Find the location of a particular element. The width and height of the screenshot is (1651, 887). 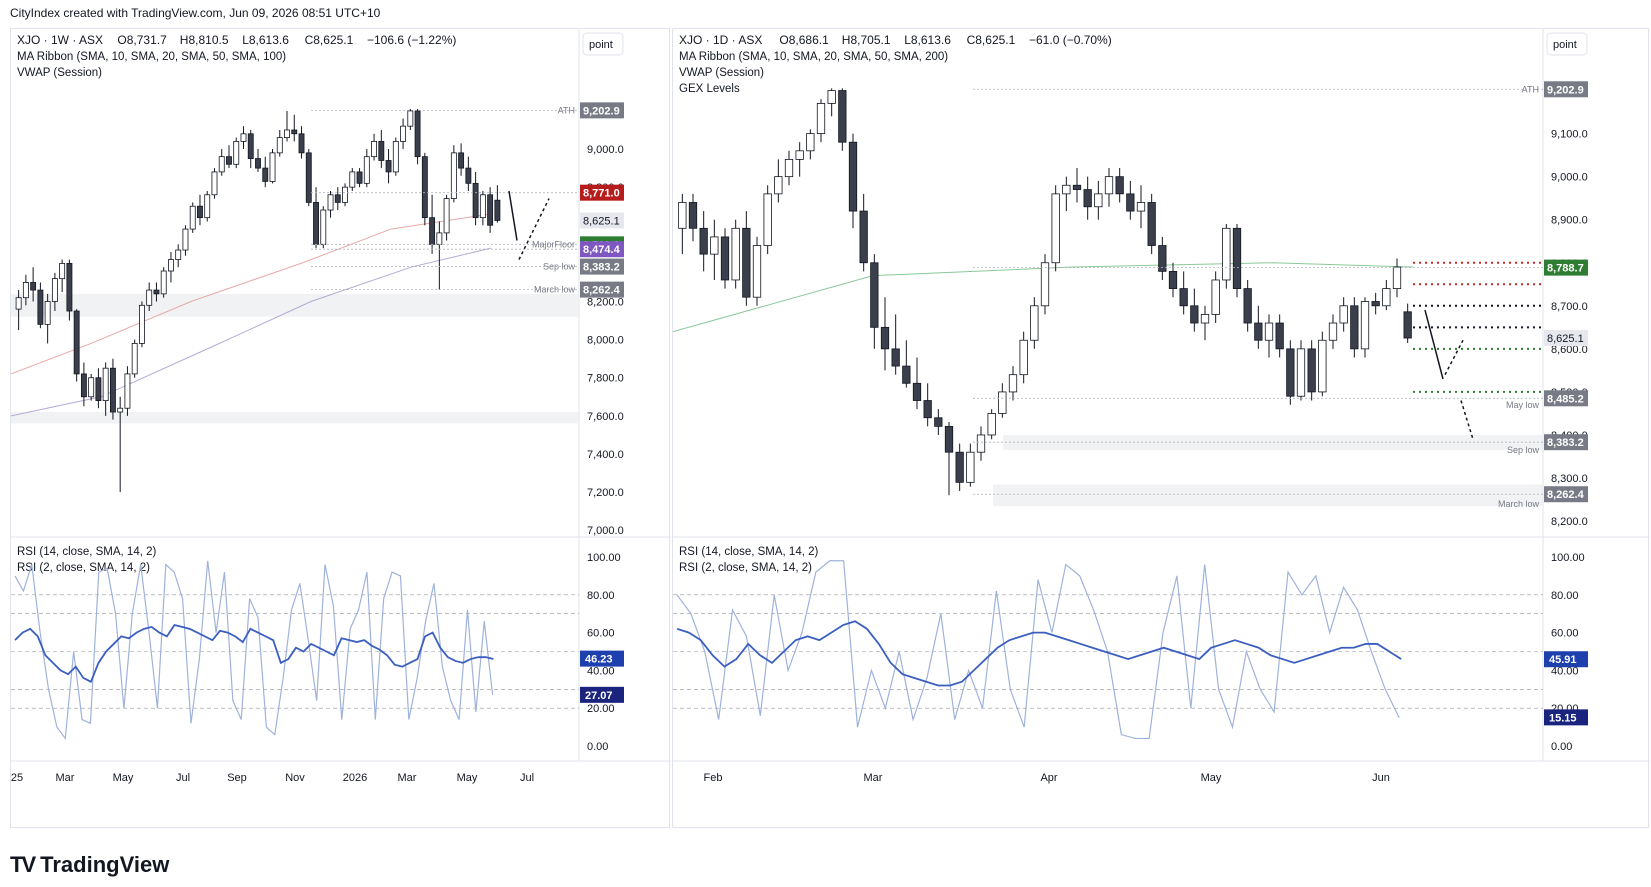

x-tick-3: May is located at coordinates (1211, 778).